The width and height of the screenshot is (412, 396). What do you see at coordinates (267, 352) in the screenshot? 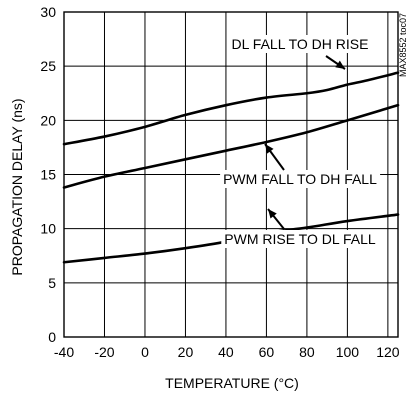
I see `x-tick-label: 60` at bounding box center [267, 352].